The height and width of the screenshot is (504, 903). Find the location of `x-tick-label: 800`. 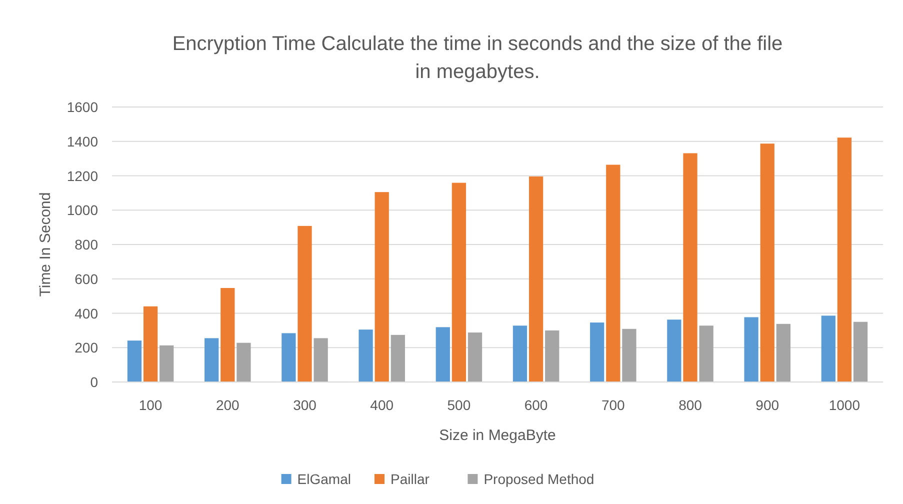

x-tick-label: 800 is located at coordinates (690, 405).